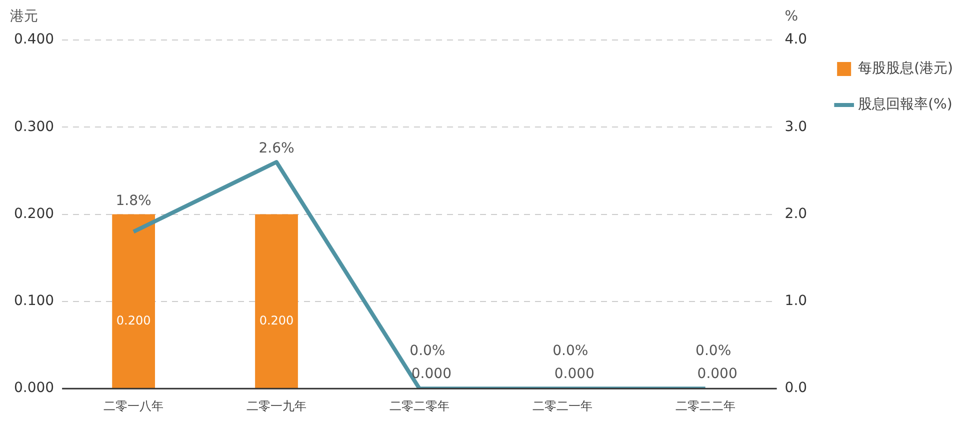  I want to click on x-tick-label: 二零一八年, so click(134, 405).